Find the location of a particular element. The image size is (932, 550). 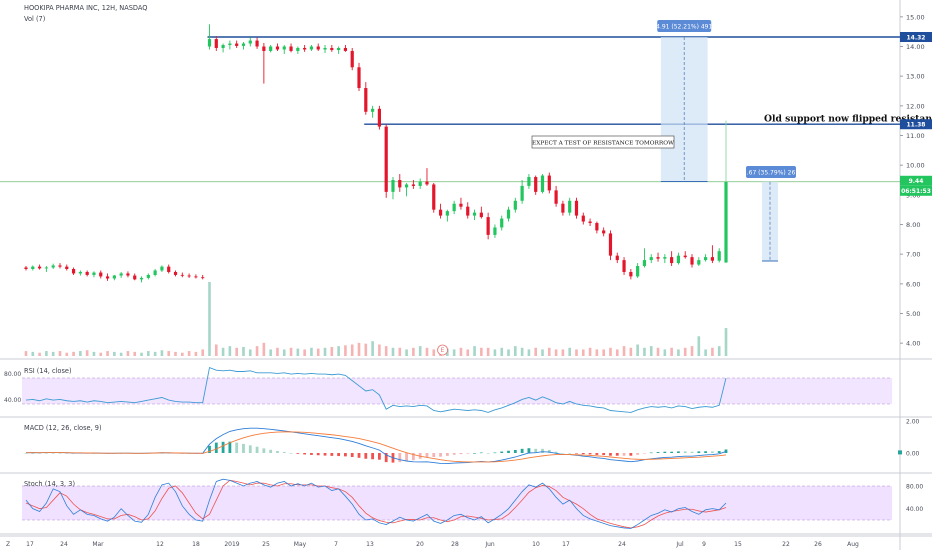

time-axis-label: 2019 is located at coordinates (231, 544).